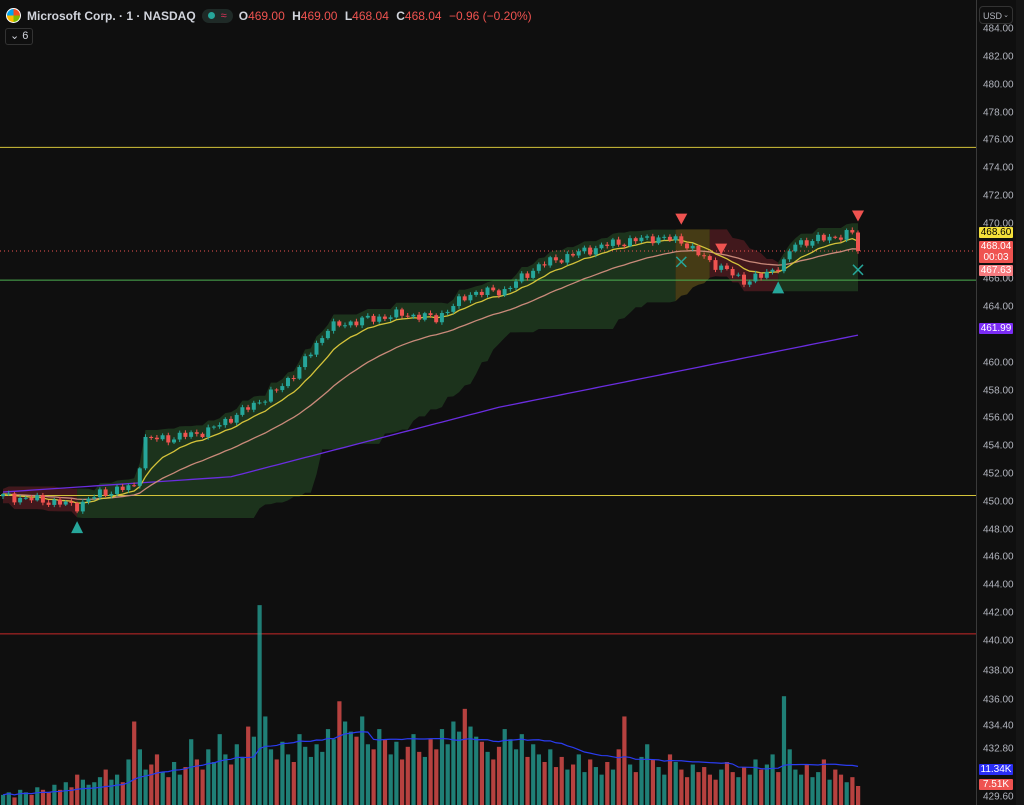  What do you see at coordinates (111, 15) in the screenshot?
I see `symbol-title: Microsoft Corp. · 1 · NASDAQ` at bounding box center [111, 15].